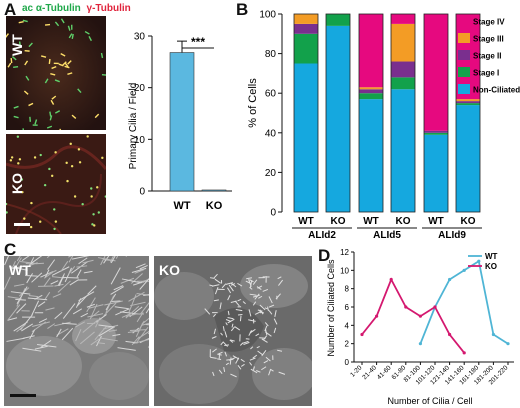 This screenshot has width=520, height=408. Describe the element at coordinates (429, 401) in the screenshot. I see `line-chart-xlabel: Number of Cilia / Cell` at that location.